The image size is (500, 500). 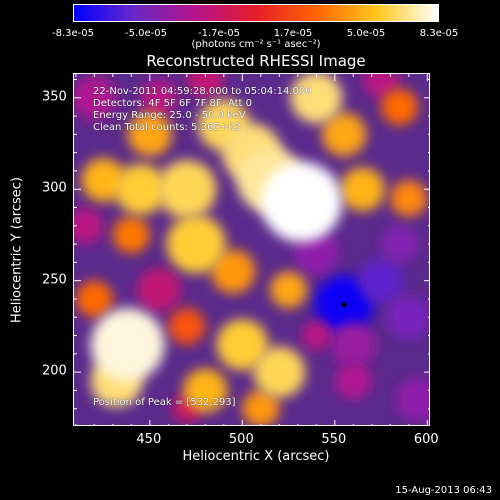 What do you see at coordinates (334, 439) in the screenshot?
I see `x-tick-label: 550` at bounding box center [334, 439].